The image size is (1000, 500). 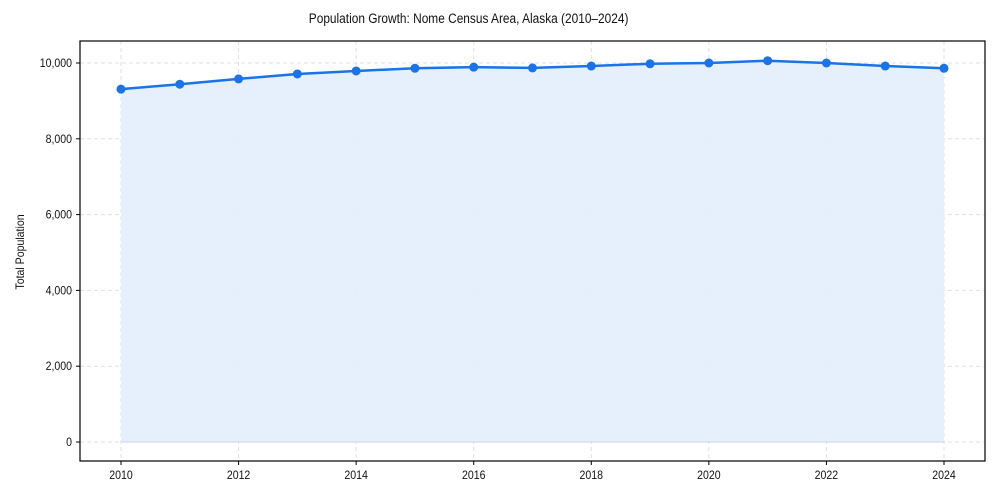 I want to click on y-tick-label: 4,000, so click(x=59, y=291).